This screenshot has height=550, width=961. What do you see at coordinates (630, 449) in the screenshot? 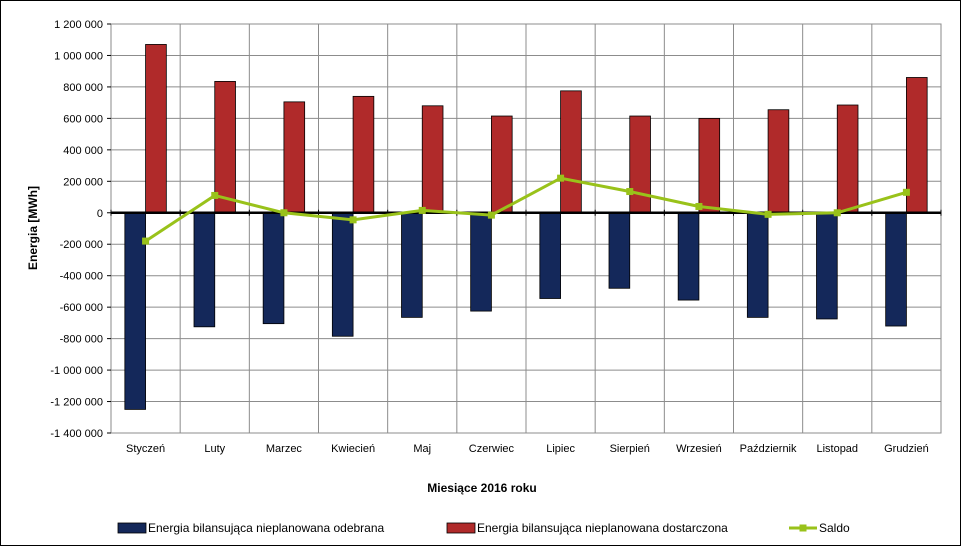
I see `x-tick-label: Sierpień` at bounding box center [630, 449].